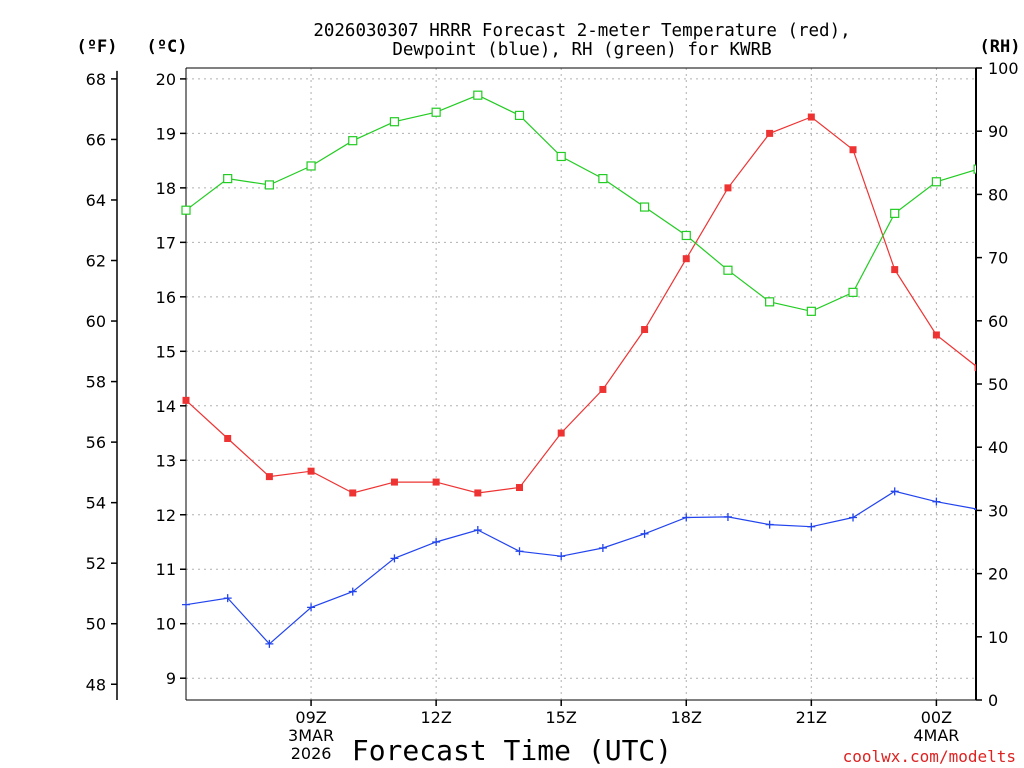 The image size is (1024, 768). What do you see at coordinates (166, 569) in the screenshot?
I see `celsius-tick-label-11: 11` at bounding box center [166, 569].